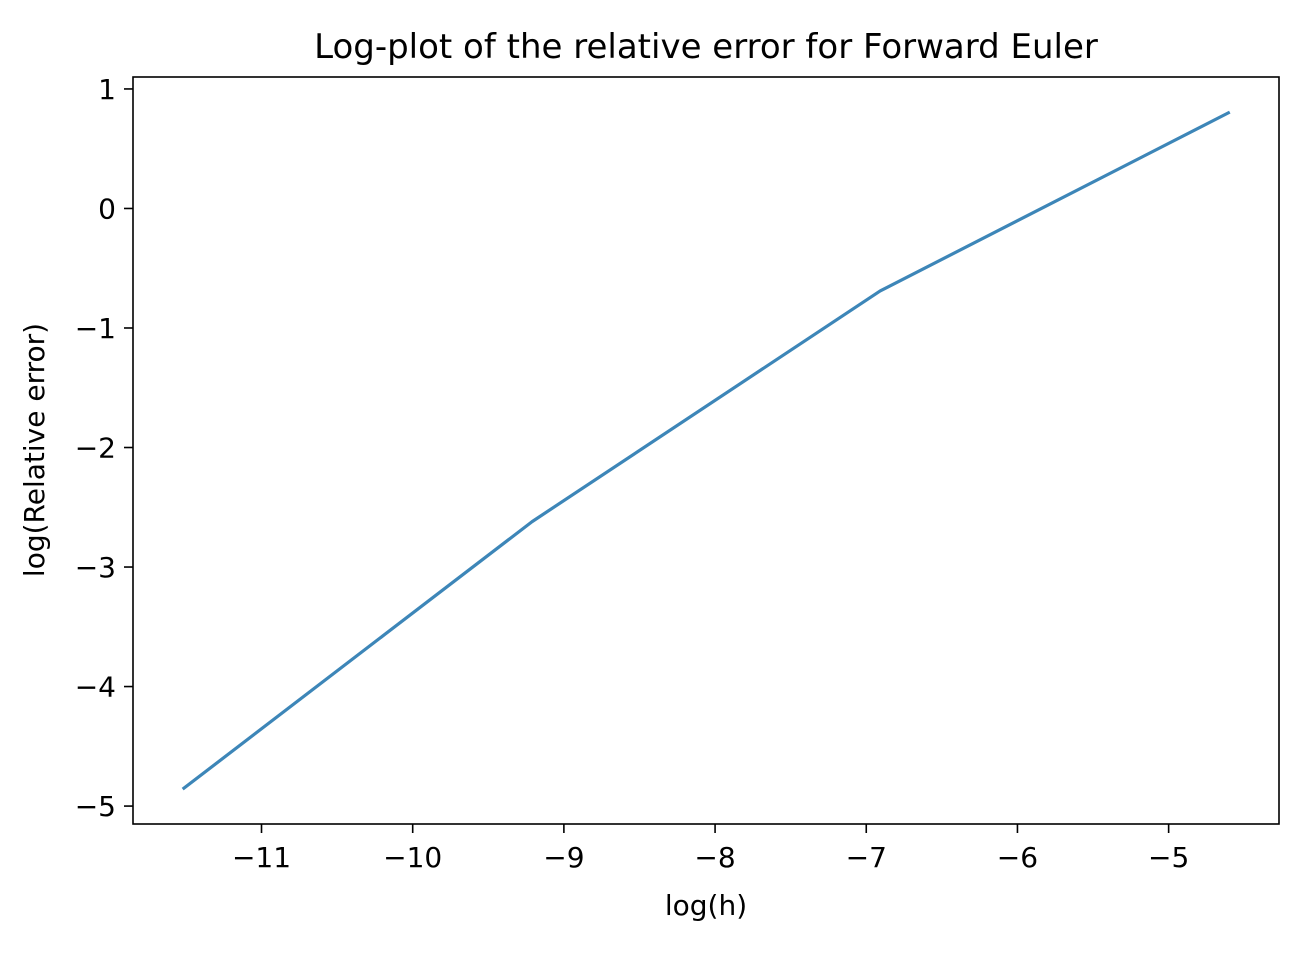  What do you see at coordinates (34, 450) in the screenshot?
I see `y-axis-label: log(Relative error)` at bounding box center [34, 450].